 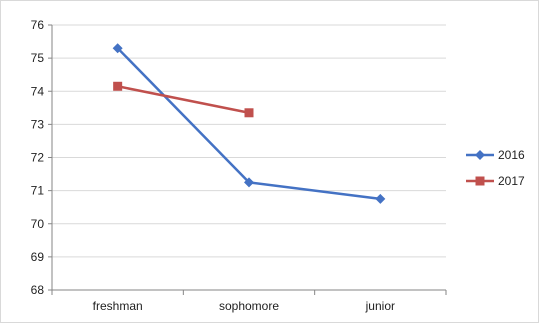 I want to click on y-tick-label: 71, so click(x=38, y=191).